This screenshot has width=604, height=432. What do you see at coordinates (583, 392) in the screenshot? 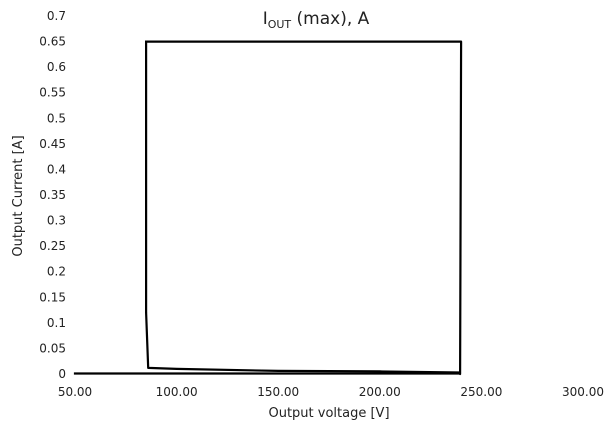
I see `x-tick-label: 300.00` at bounding box center [583, 392].